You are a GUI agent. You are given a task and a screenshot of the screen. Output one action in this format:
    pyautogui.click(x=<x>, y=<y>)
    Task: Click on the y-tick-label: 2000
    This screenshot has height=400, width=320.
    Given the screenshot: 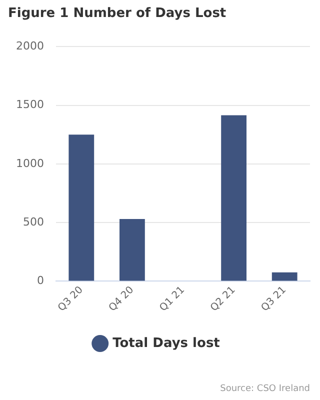 What is the action you would take?
    pyautogui.click(x=30, y=45)
    